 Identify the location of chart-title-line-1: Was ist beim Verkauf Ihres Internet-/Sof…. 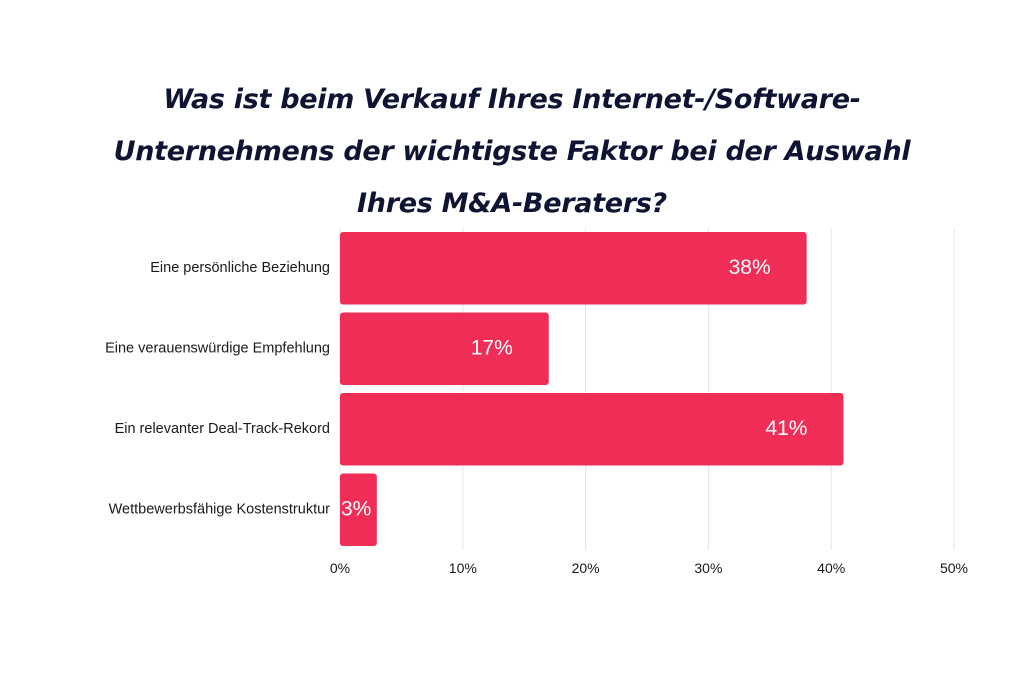
(512, 99).